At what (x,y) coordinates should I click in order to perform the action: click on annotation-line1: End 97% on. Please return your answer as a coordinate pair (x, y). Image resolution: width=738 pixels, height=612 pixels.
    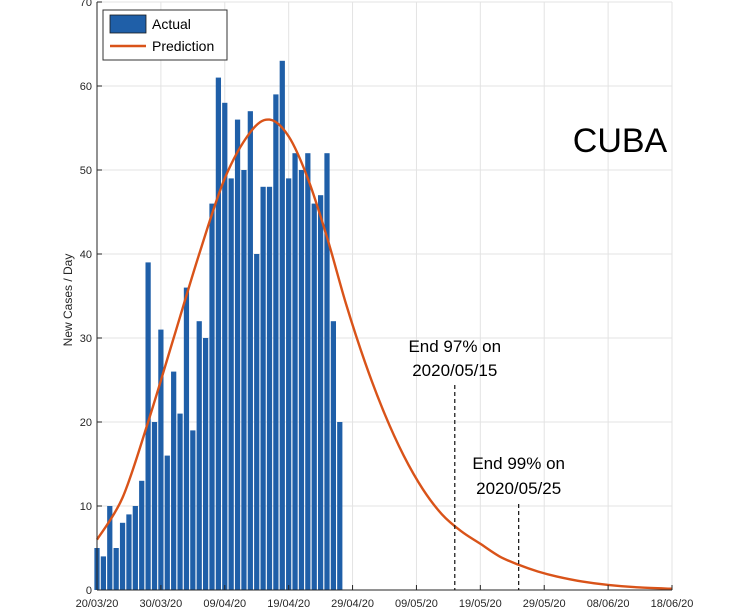
    Looking at the image, I should click on (454, 346).